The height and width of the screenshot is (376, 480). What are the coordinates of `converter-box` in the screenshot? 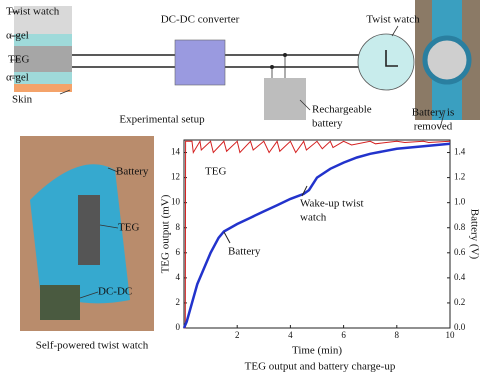 It's located at (200, 62).